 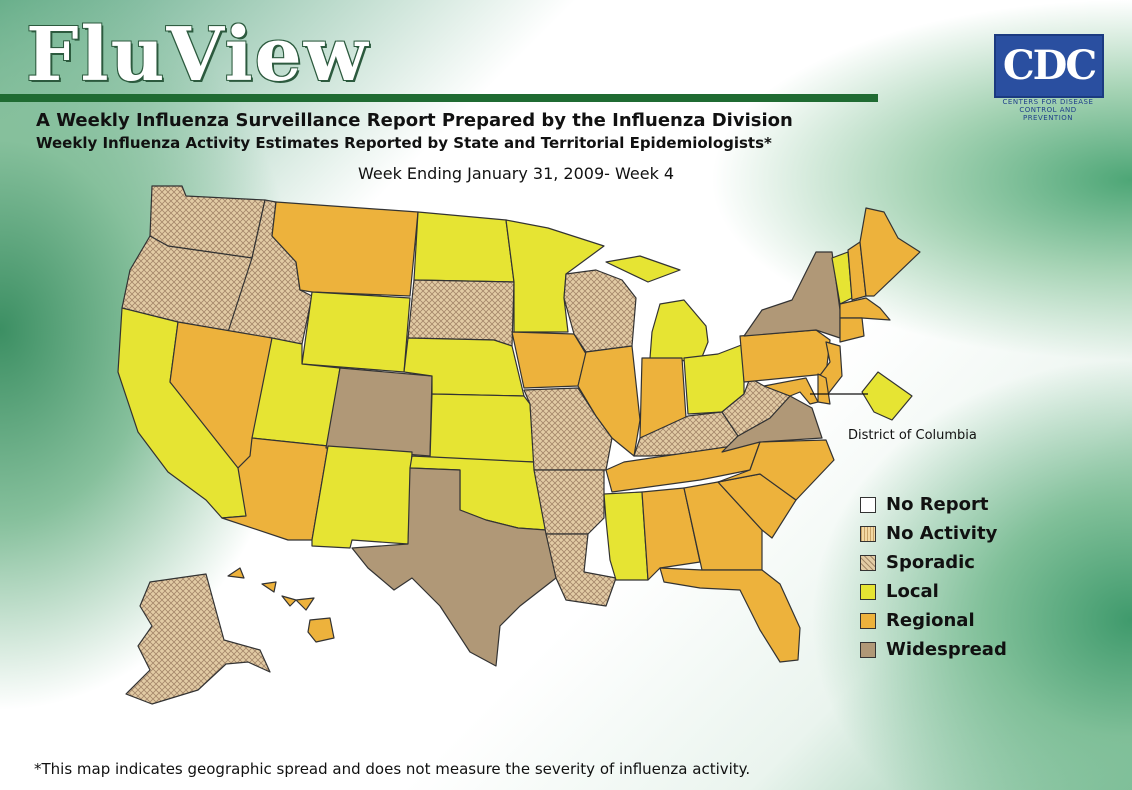 What do you see at coordinates (482, 428) in the screenshot?
I see `state-ks` at bounding box center [482, 428].